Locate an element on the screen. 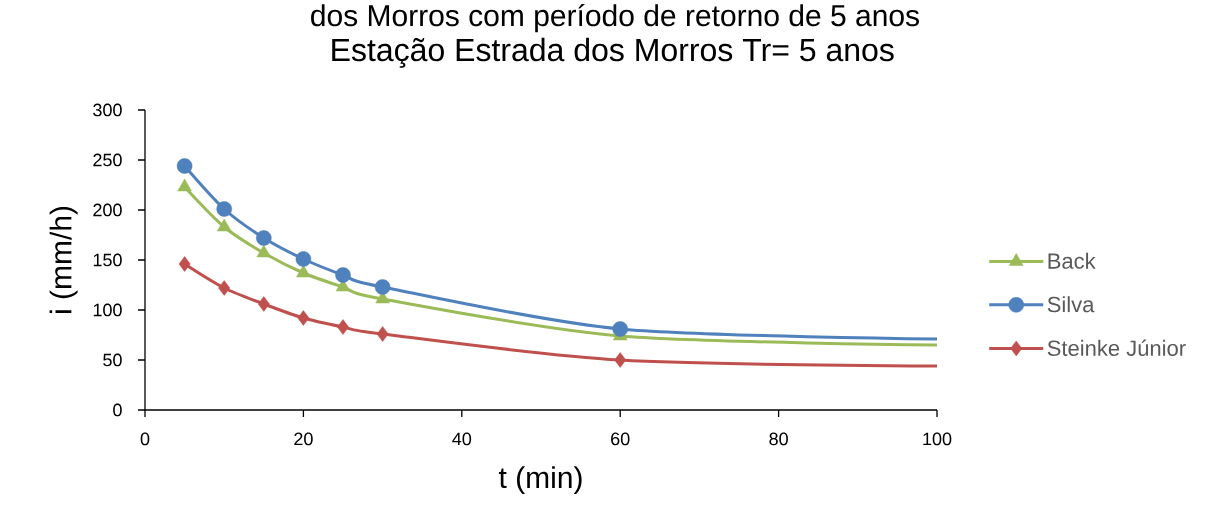 This screenshot has height=525, width=1205. x-tick-label: 100 is located at coordinates (937, 439).